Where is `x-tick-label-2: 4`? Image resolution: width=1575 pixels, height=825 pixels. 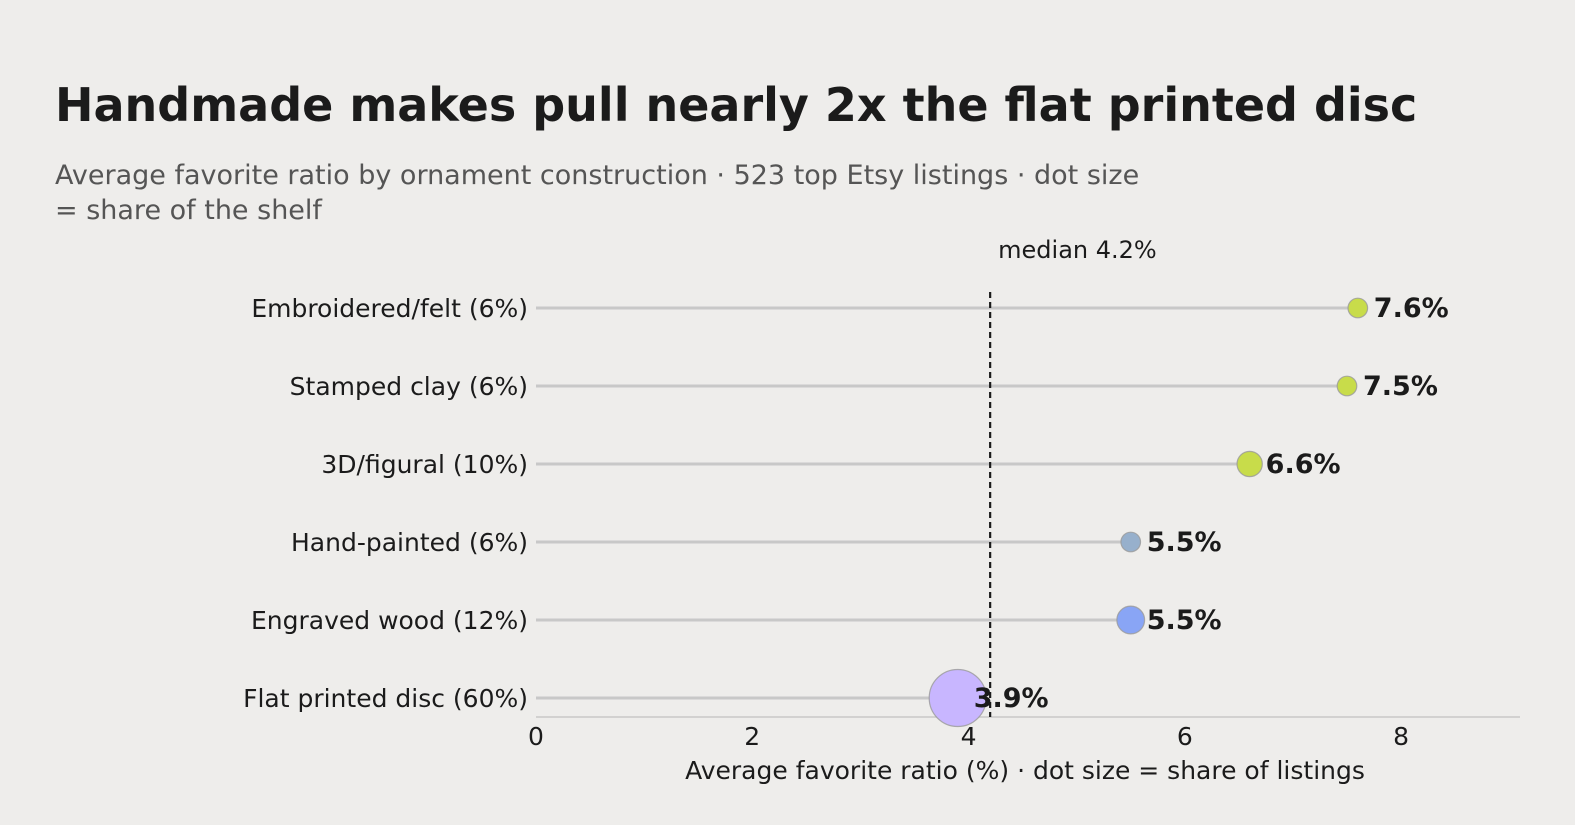 x-tick-label-2: 4 is located at coordinates (969, 736).